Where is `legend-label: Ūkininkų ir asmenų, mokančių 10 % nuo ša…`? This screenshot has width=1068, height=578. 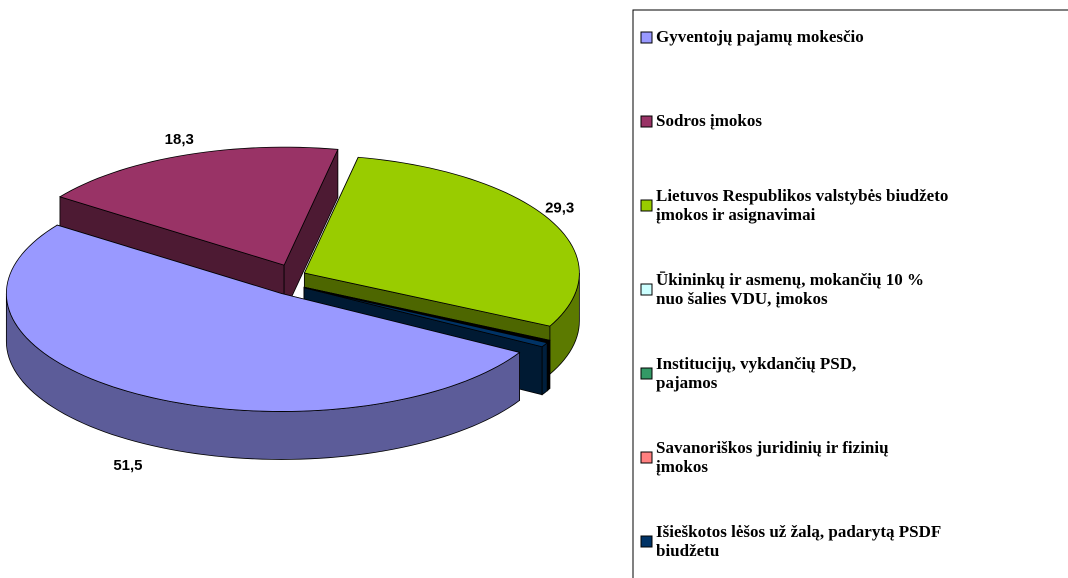 legend-label: Ūkininkų ir asmenų, mokančių 10 % nuo ša… is located at coordinates (792, 289).